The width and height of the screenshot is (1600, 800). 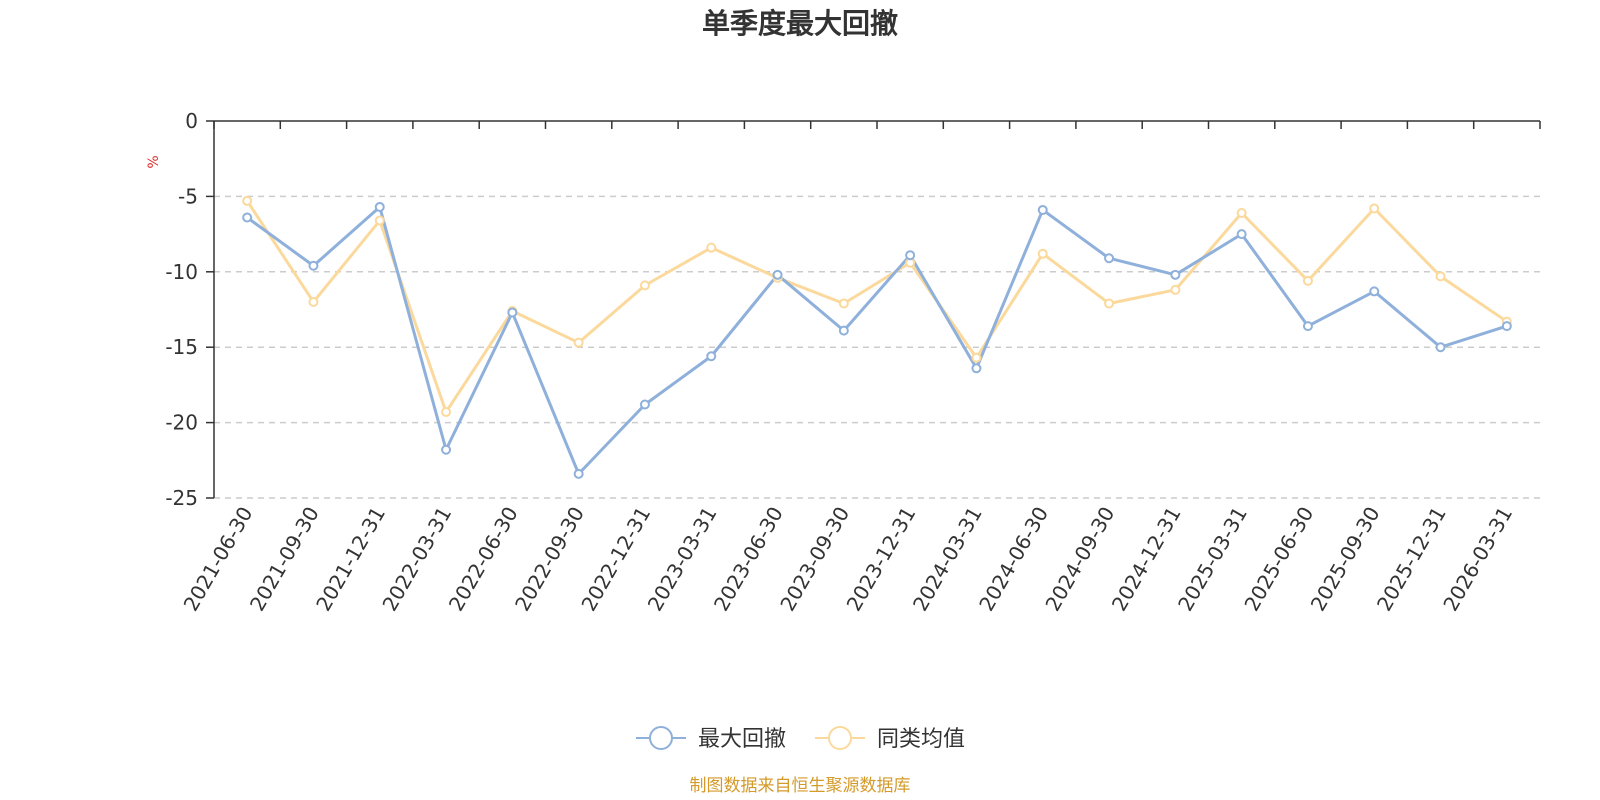 What do you see at coordinates (742, 739) in the screenshot?
I see `legend-label: 最大回撤` at bounding box center [742, 739].